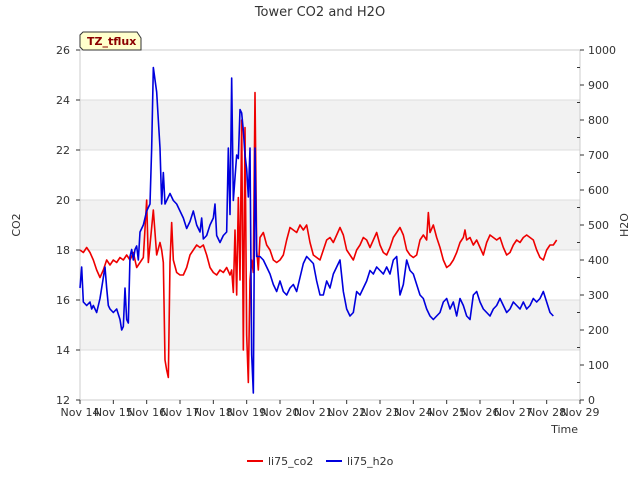 This screenshot has width=640, height=480. Describe the element at coordinates (80, 412) in the screenshot. I see `x-tick-label: Nov 14` at that location.